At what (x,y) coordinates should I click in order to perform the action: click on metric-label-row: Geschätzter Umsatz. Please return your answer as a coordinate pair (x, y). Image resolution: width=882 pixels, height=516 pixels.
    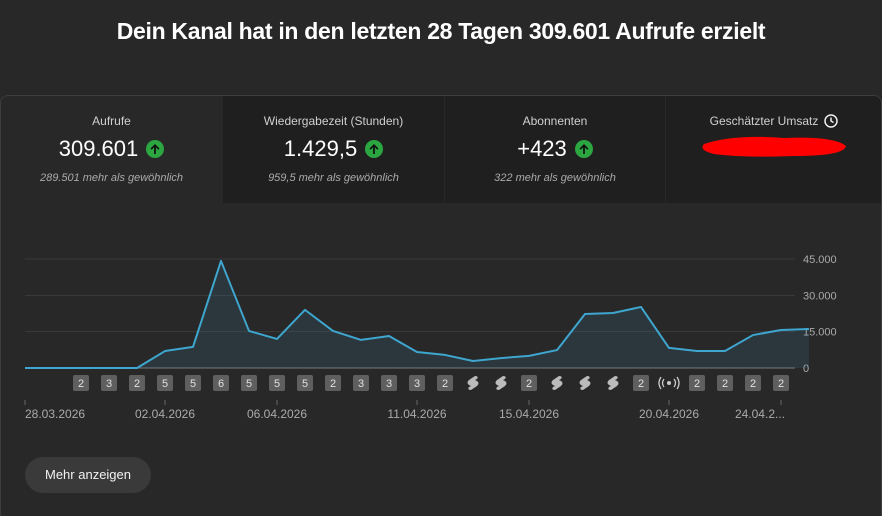
    Looking at the image, I should click on (773, 121).